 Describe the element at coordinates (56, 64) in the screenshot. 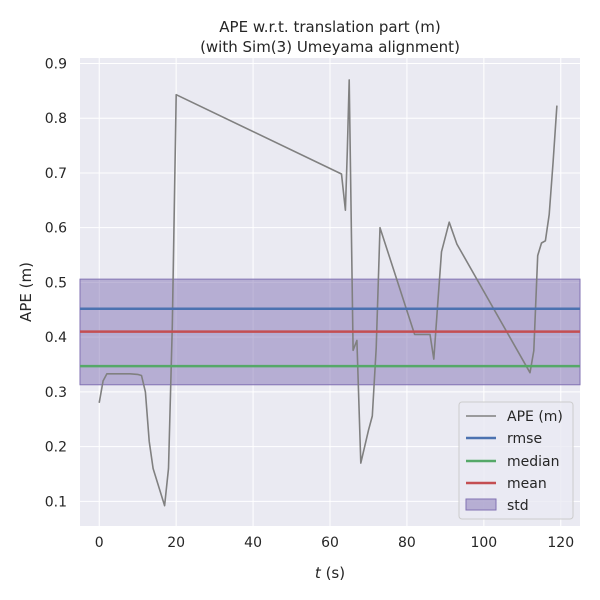

I see `y-tick-label: 0.9` at that location.